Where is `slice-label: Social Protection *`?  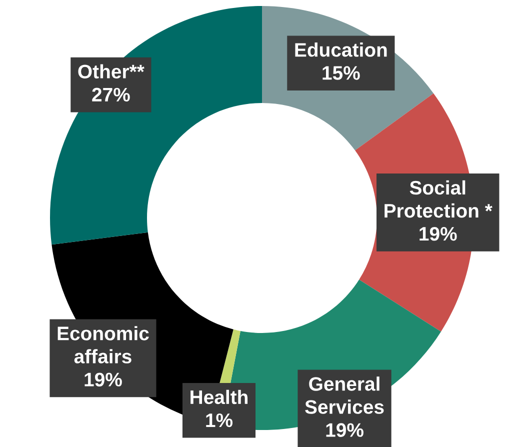
slice-label: Social Protection * is located at coordinates (438, 199).